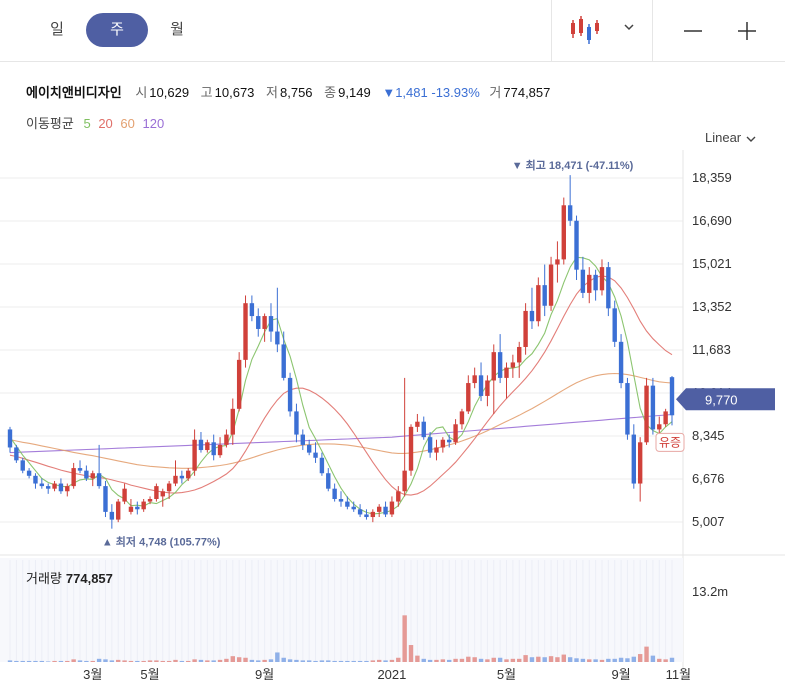  Describe the element at coordinates (708, 521) in the screenshot. I see `y-tick-label: 5,007` at that location.